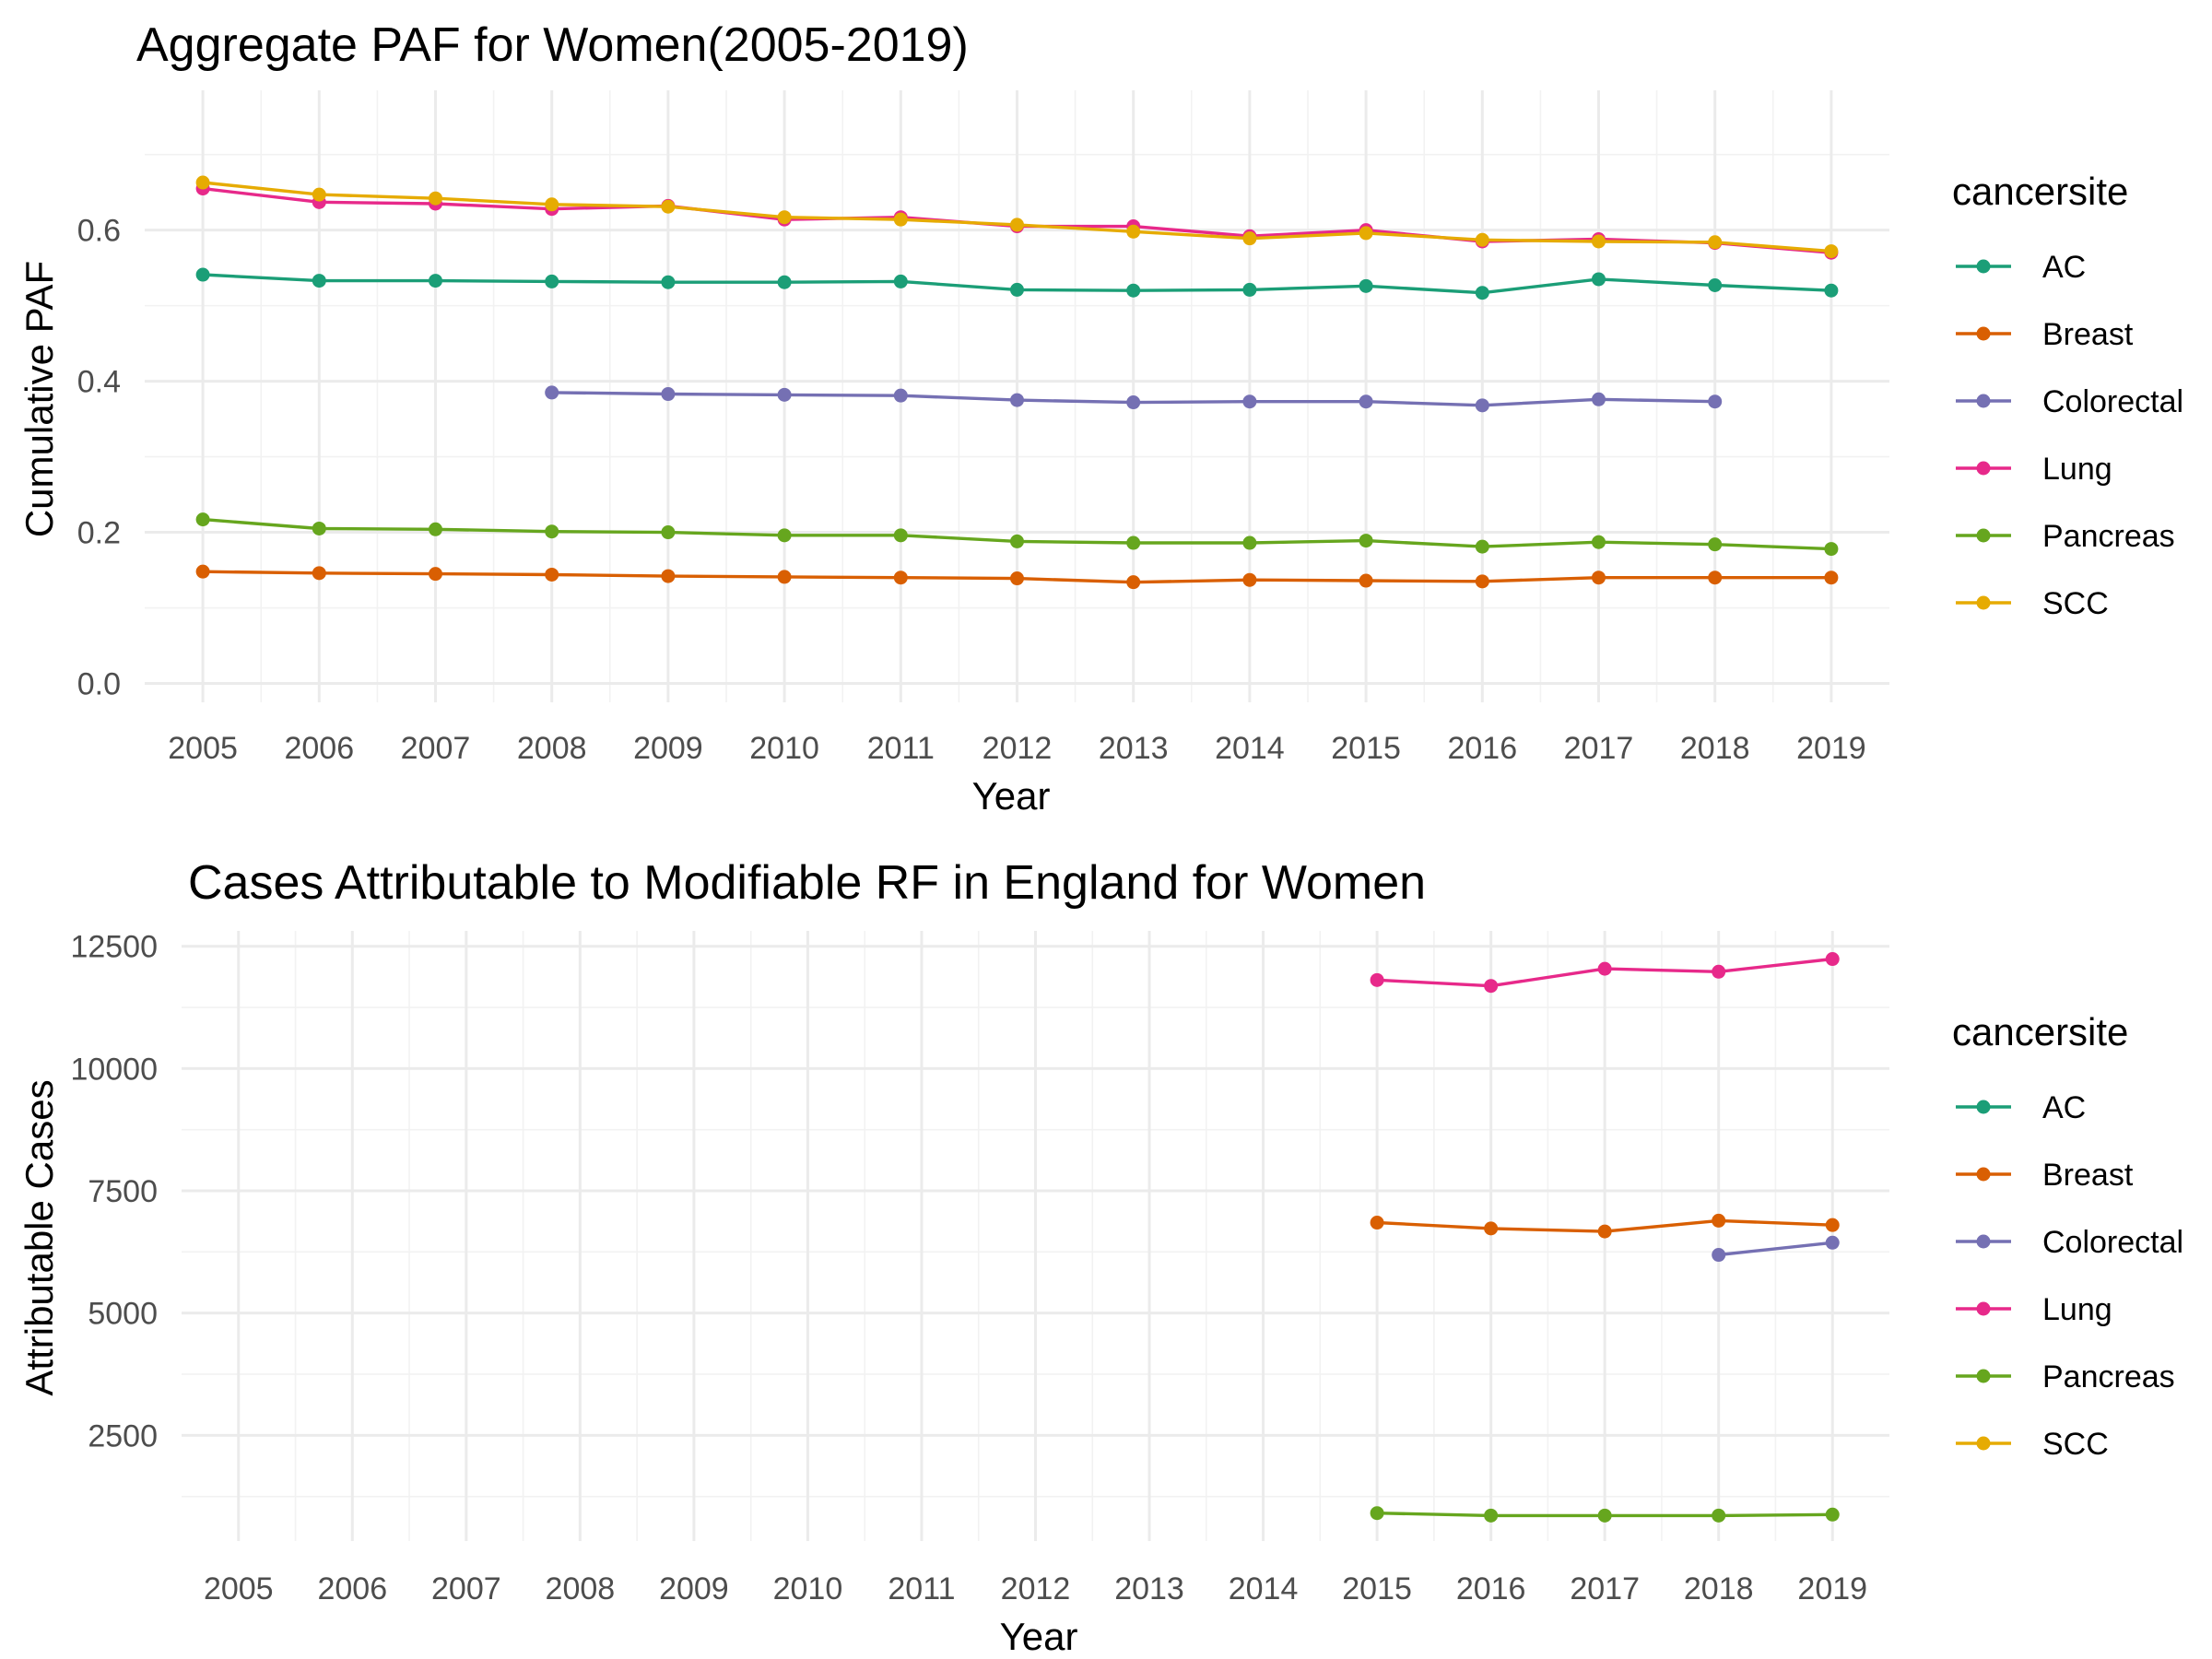  Describe the element at coordinates (2040, 1031) in the screenshot. I see `legend-title: cancersite` at that location.